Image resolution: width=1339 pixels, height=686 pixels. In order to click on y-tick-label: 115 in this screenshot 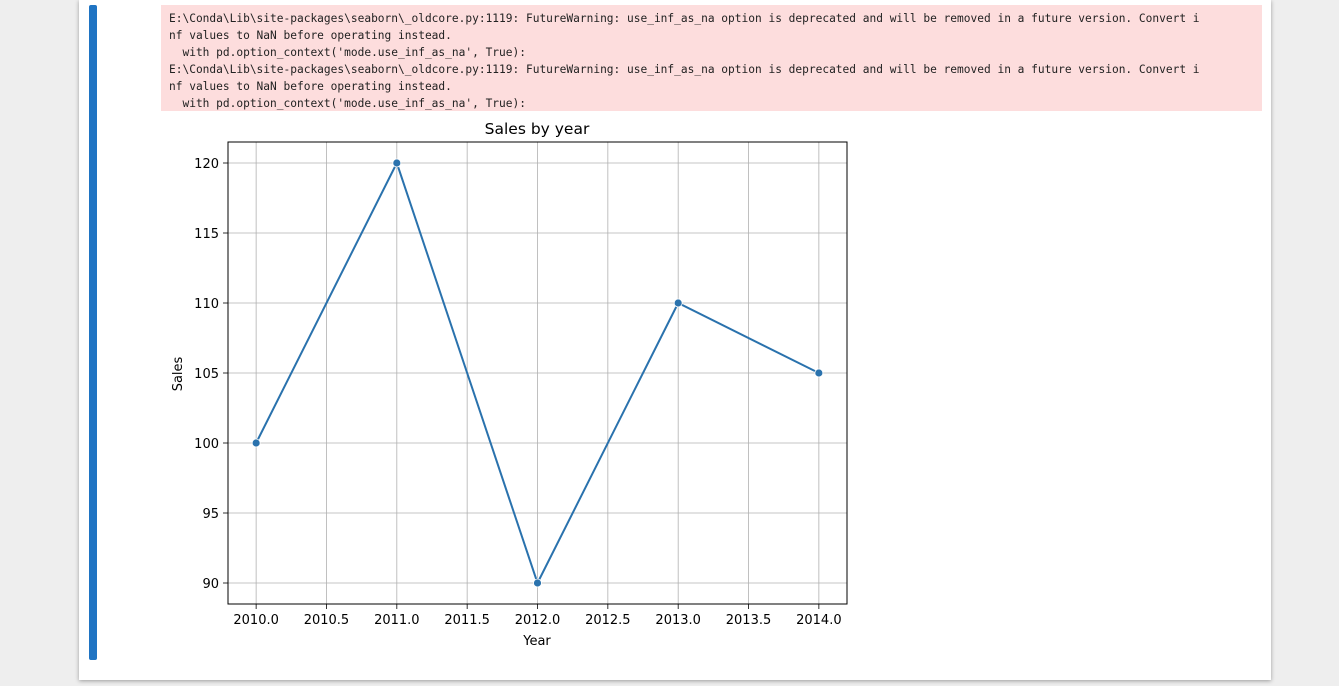, I will do `click(206, 234)`.